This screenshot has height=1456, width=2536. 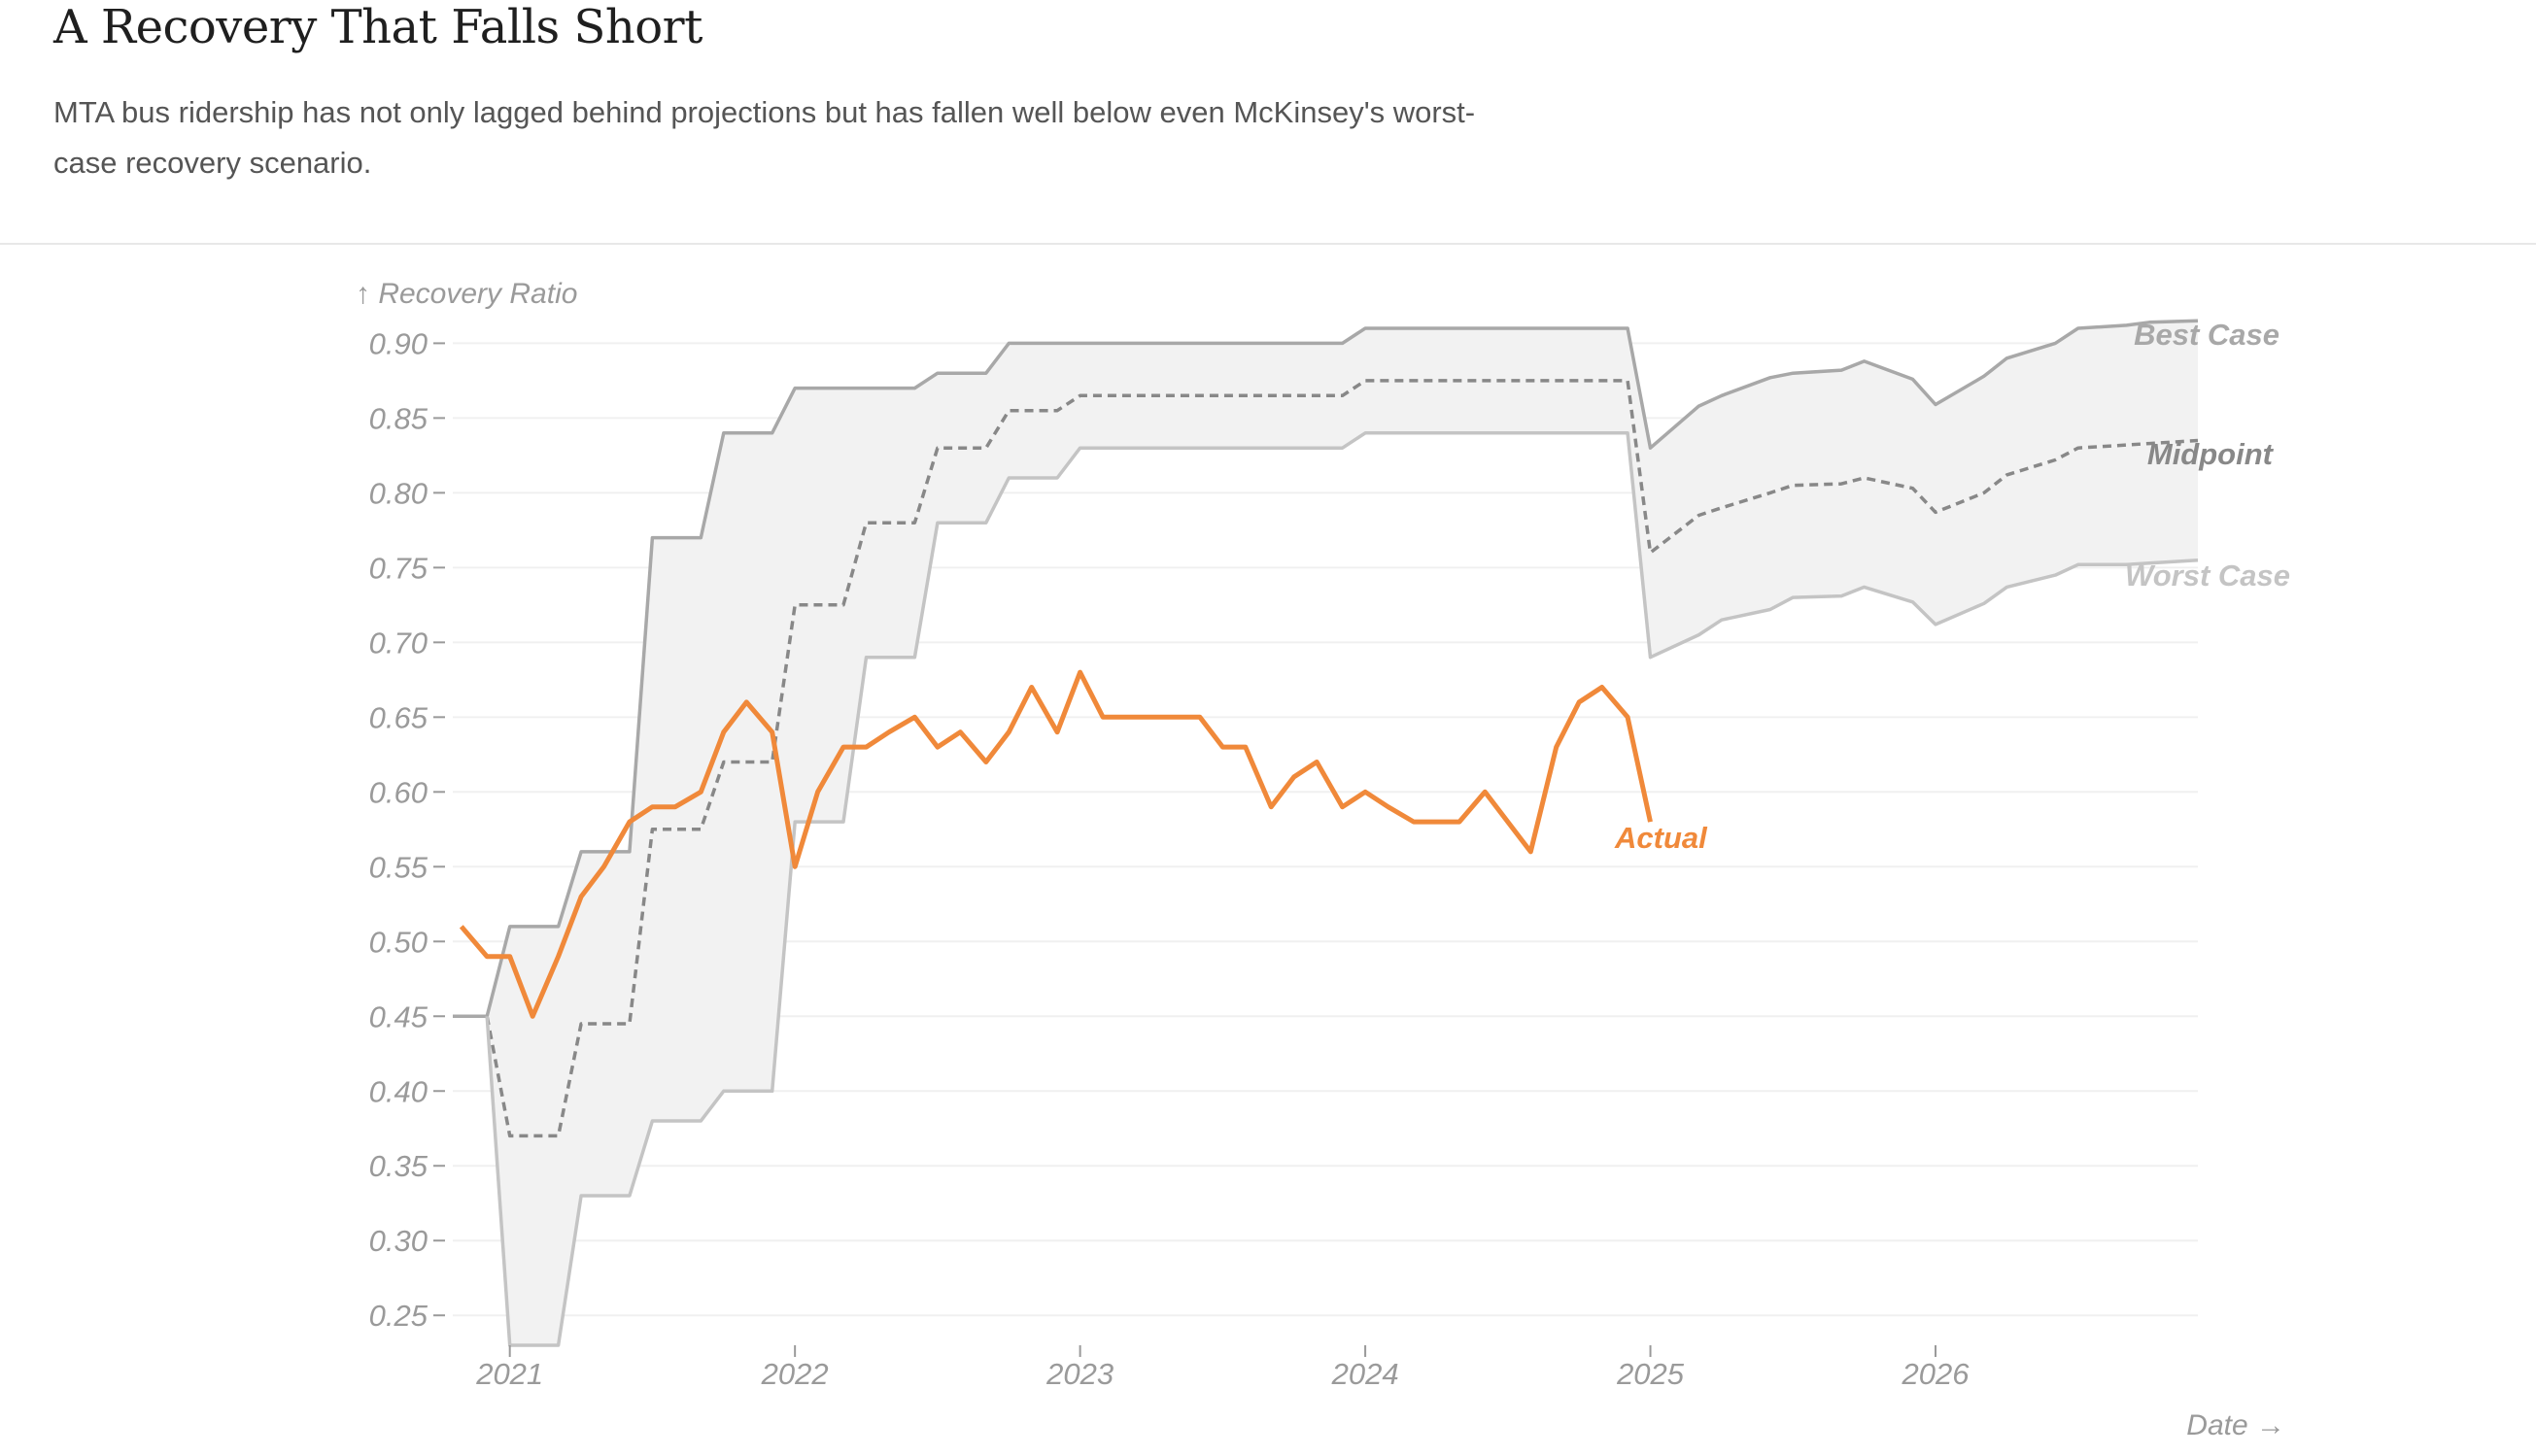 I want to click on x-tick-label: 2022, so click(x=795, y=1374).